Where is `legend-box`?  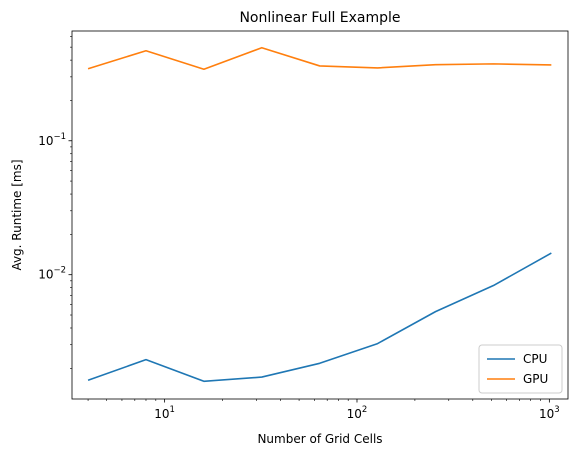
legend-box is located at coordinates (520, 369).